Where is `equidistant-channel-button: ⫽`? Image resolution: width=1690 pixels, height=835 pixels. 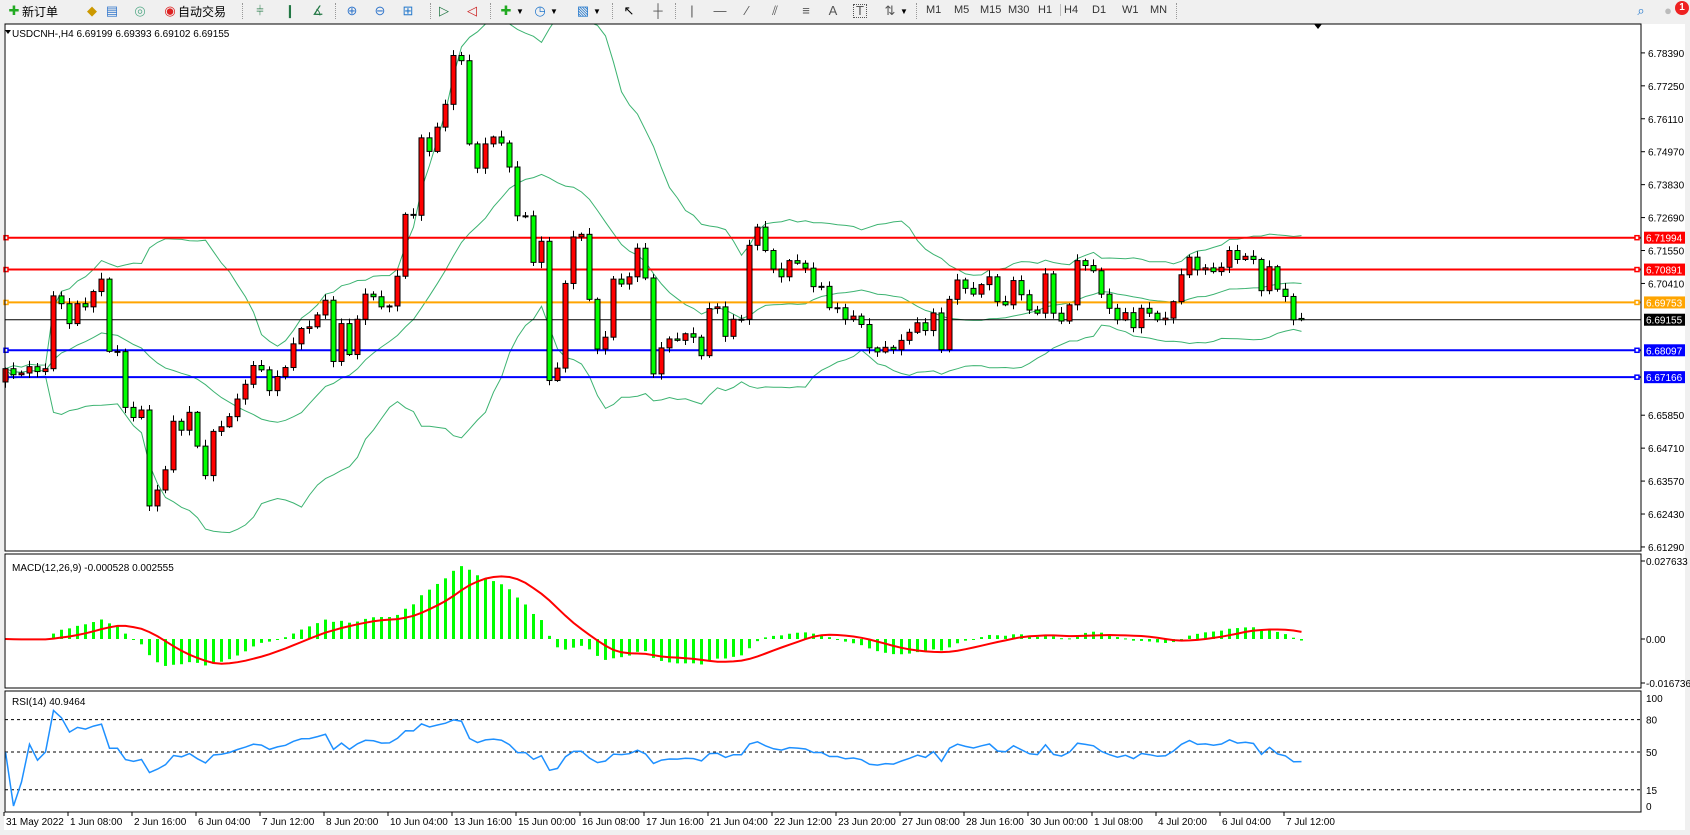 equidistant-channel-button: ⫽ is located at coordinates (775, 11).